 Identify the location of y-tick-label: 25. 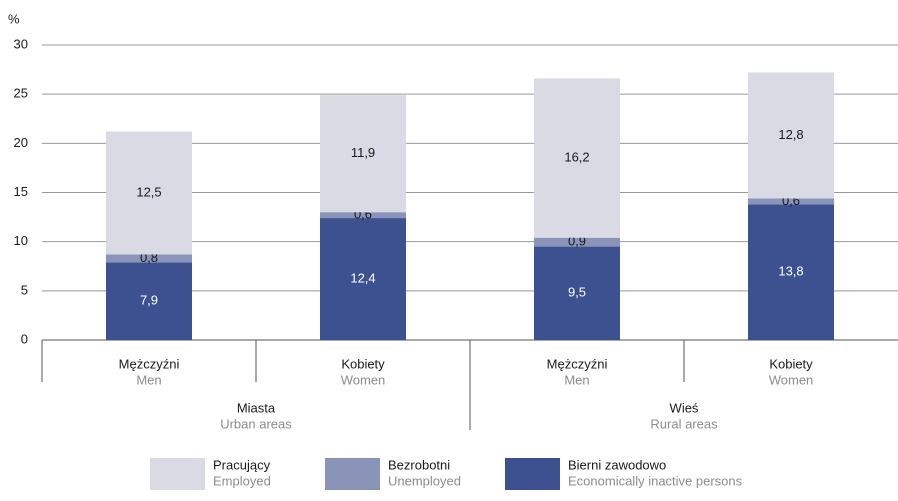
(21, 93).